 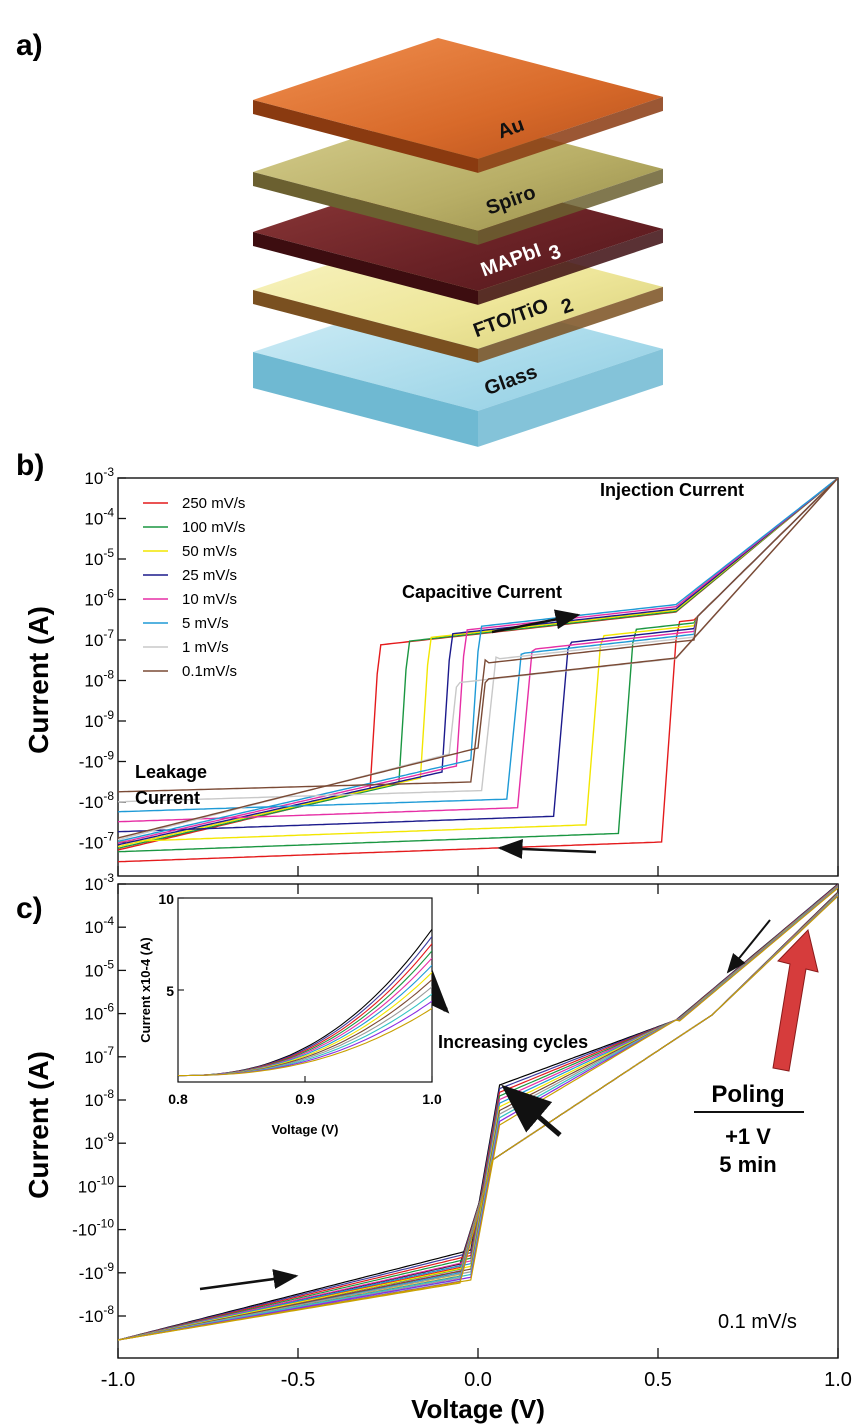 I want to click on c-ytick-label: 10⁻⁴, so click(x=99, y=925).